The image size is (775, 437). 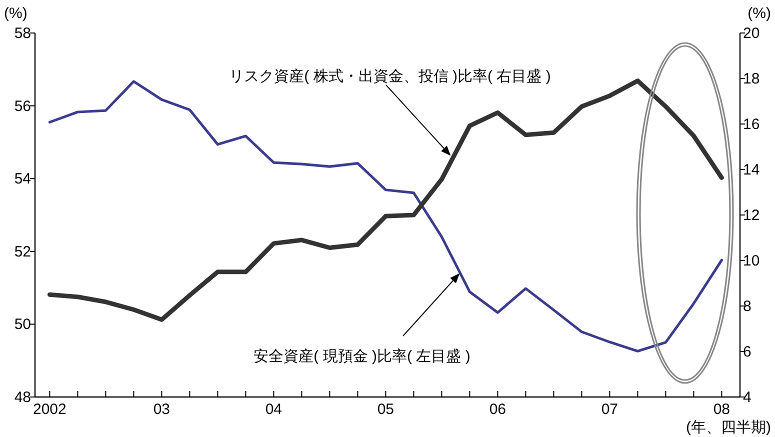 I want to click on y2-tick-label: 4, so click(x=747, y=397).